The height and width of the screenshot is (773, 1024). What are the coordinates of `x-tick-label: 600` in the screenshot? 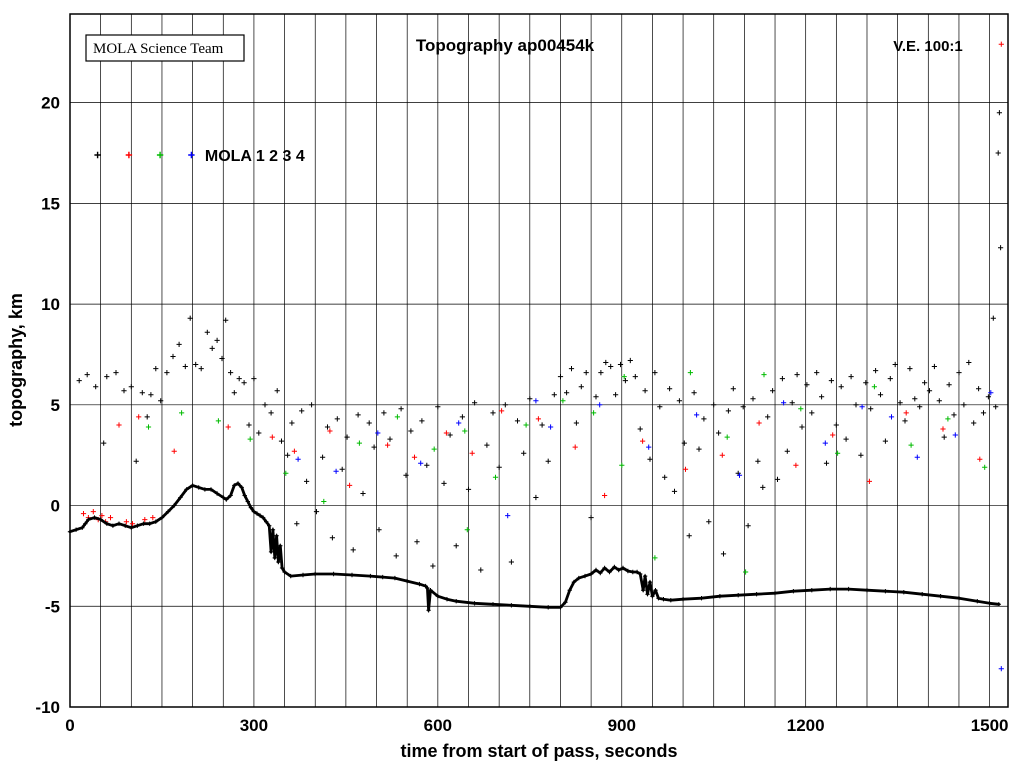 It's located at (438, 725).